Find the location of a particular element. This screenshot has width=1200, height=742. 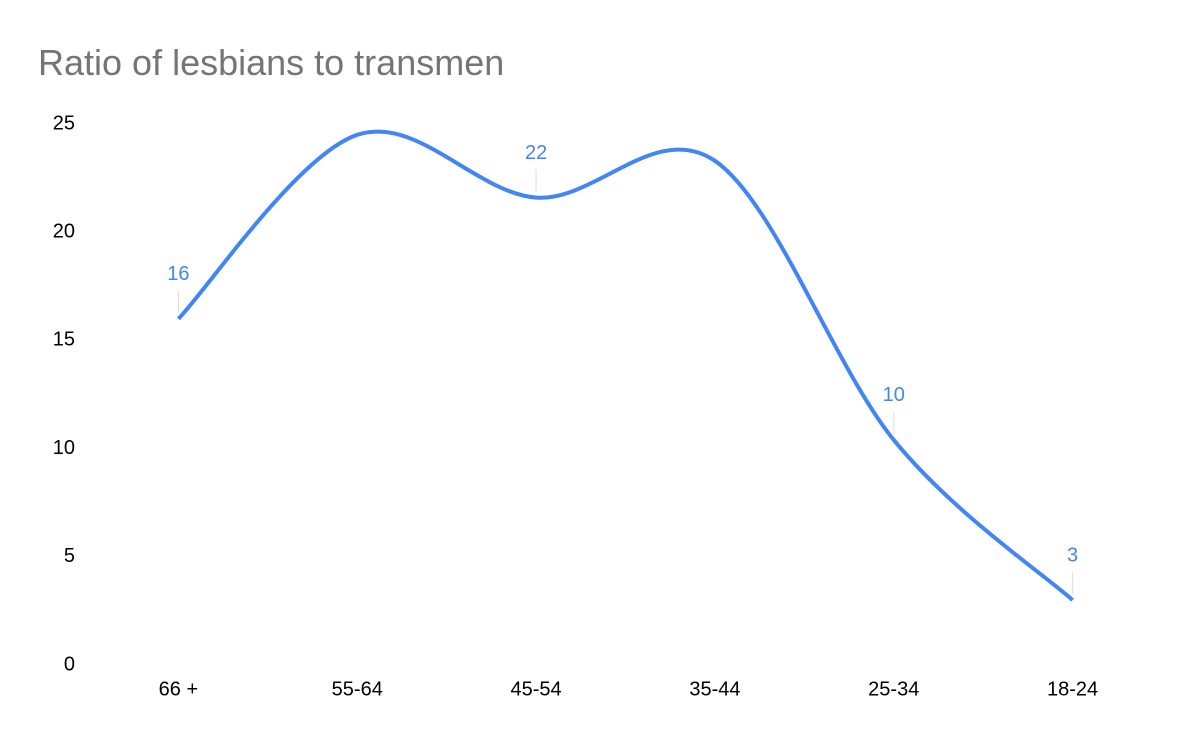

y-tick-label: 10 is located at coordinates (64, 448).